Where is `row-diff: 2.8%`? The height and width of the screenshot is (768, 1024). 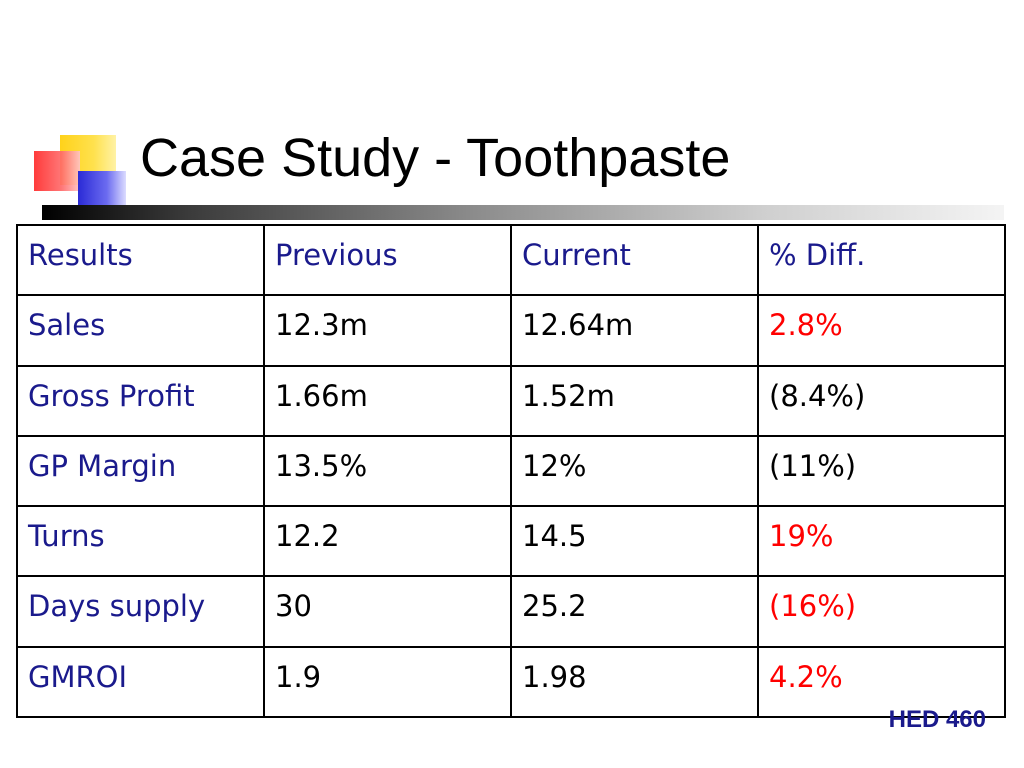
row-diff: 2.8% is located at coordinates (881, 330).